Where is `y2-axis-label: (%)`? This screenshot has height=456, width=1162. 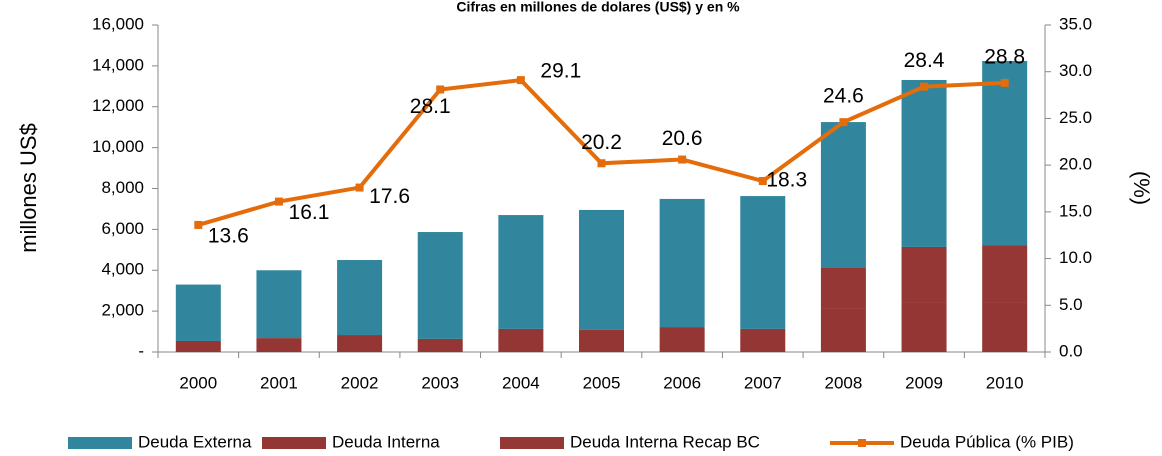 y2-axis-label: (%) is located at coordinates (1141, 188).